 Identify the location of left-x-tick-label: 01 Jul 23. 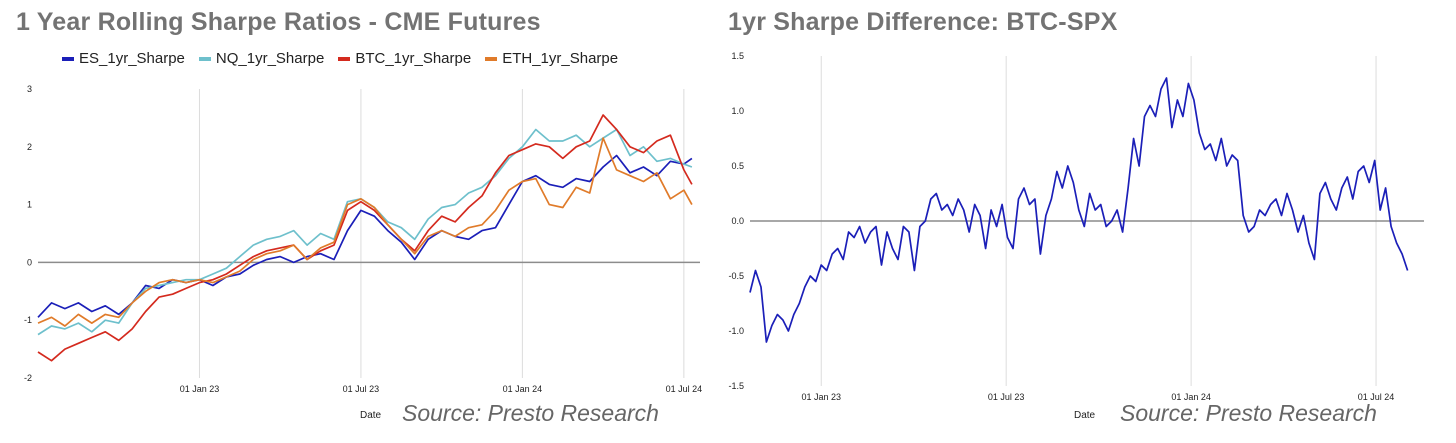
(361, 389).